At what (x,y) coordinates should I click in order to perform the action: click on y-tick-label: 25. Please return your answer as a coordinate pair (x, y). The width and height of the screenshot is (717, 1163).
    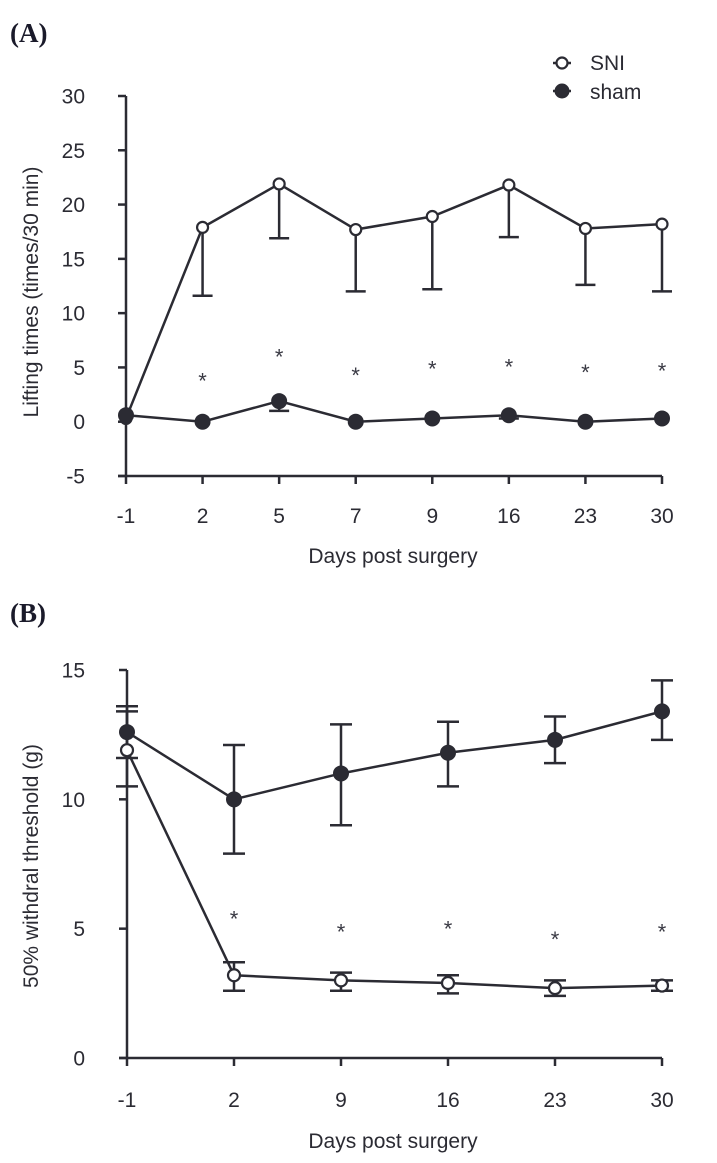
    Looking at the image, I should click on (73, 151).